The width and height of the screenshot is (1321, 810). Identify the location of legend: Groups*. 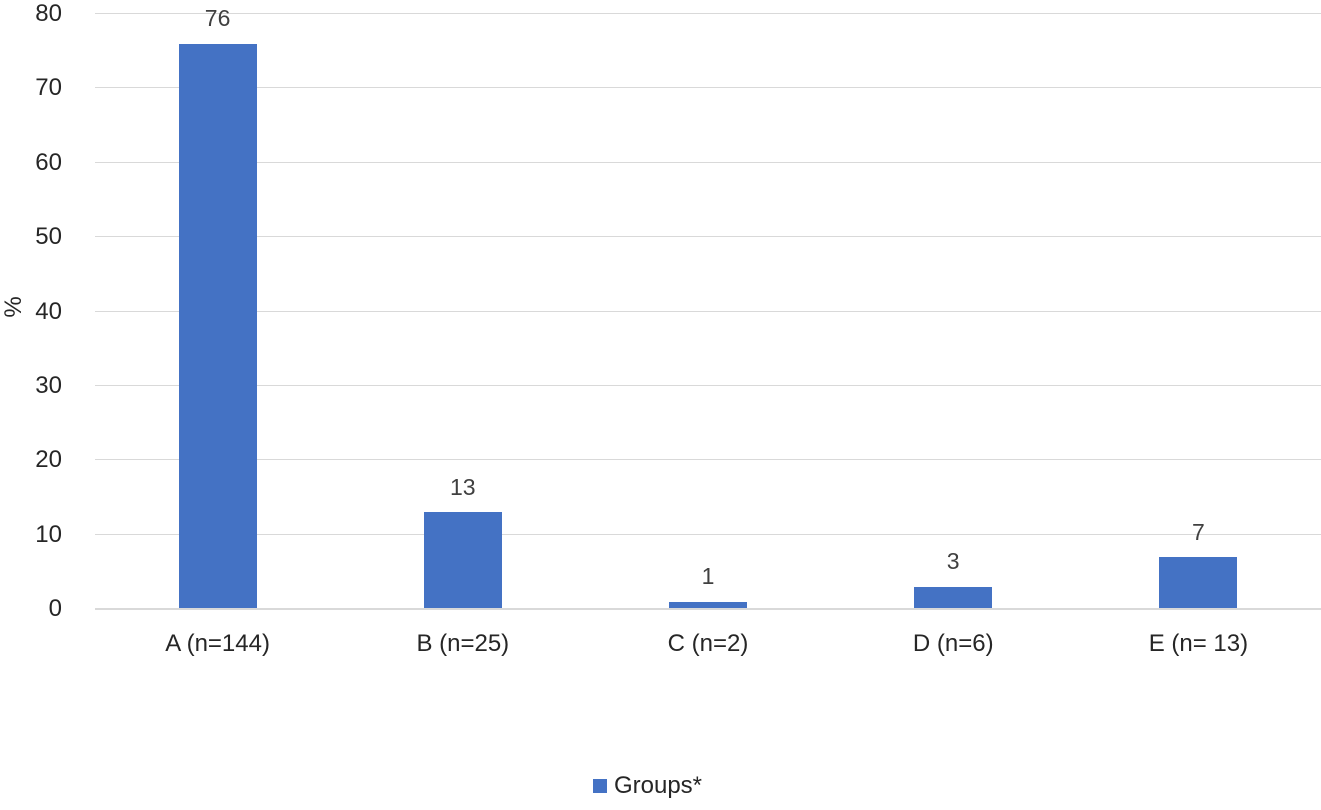
(654, 786).